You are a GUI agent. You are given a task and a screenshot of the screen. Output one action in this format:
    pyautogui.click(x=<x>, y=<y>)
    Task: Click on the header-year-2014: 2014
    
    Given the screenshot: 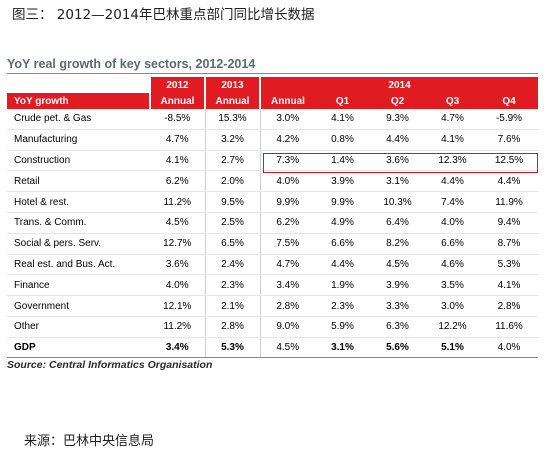 What is the action you would take?
    pyautogui.click(x=399, y=85)
    